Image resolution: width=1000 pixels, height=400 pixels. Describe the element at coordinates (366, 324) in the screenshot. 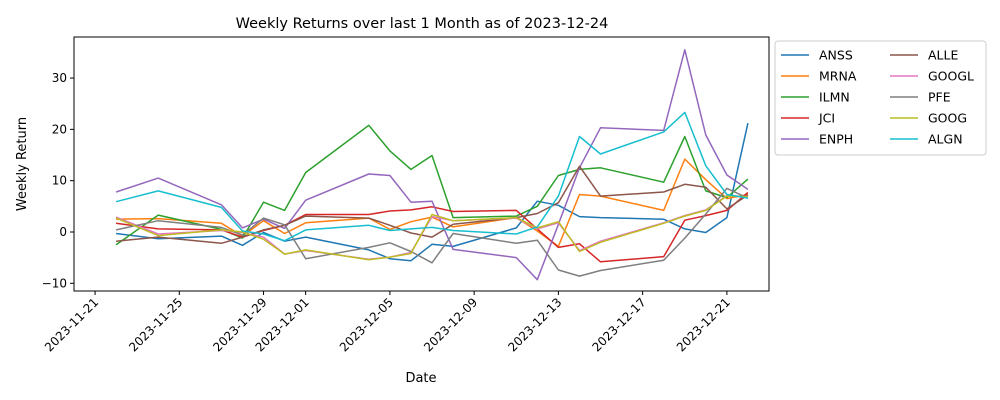

I see `x-tick-label: 2023-12-05` at that location.